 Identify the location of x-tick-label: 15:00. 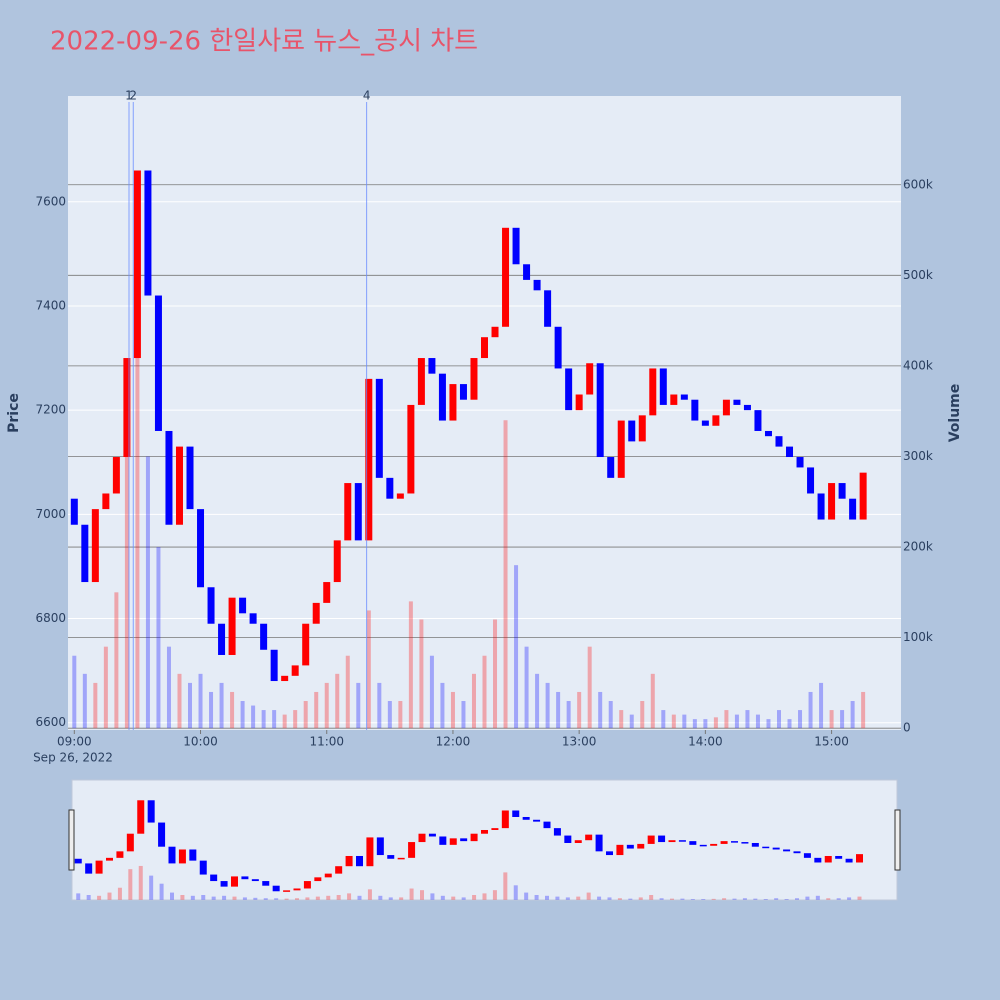
(831, 742).